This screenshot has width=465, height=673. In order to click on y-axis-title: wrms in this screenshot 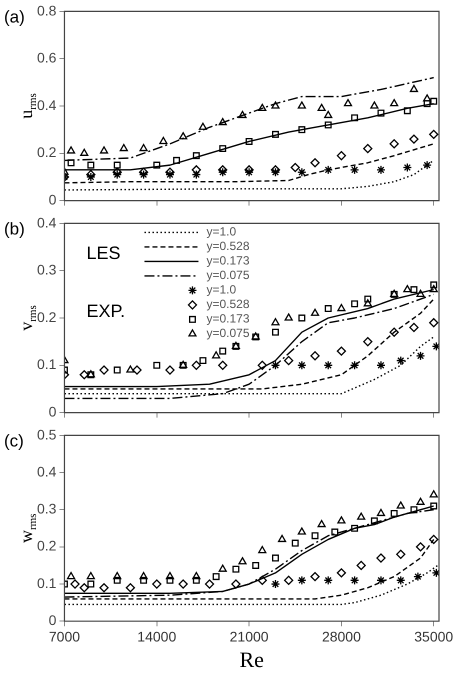, I will do `click(27, 529)`.